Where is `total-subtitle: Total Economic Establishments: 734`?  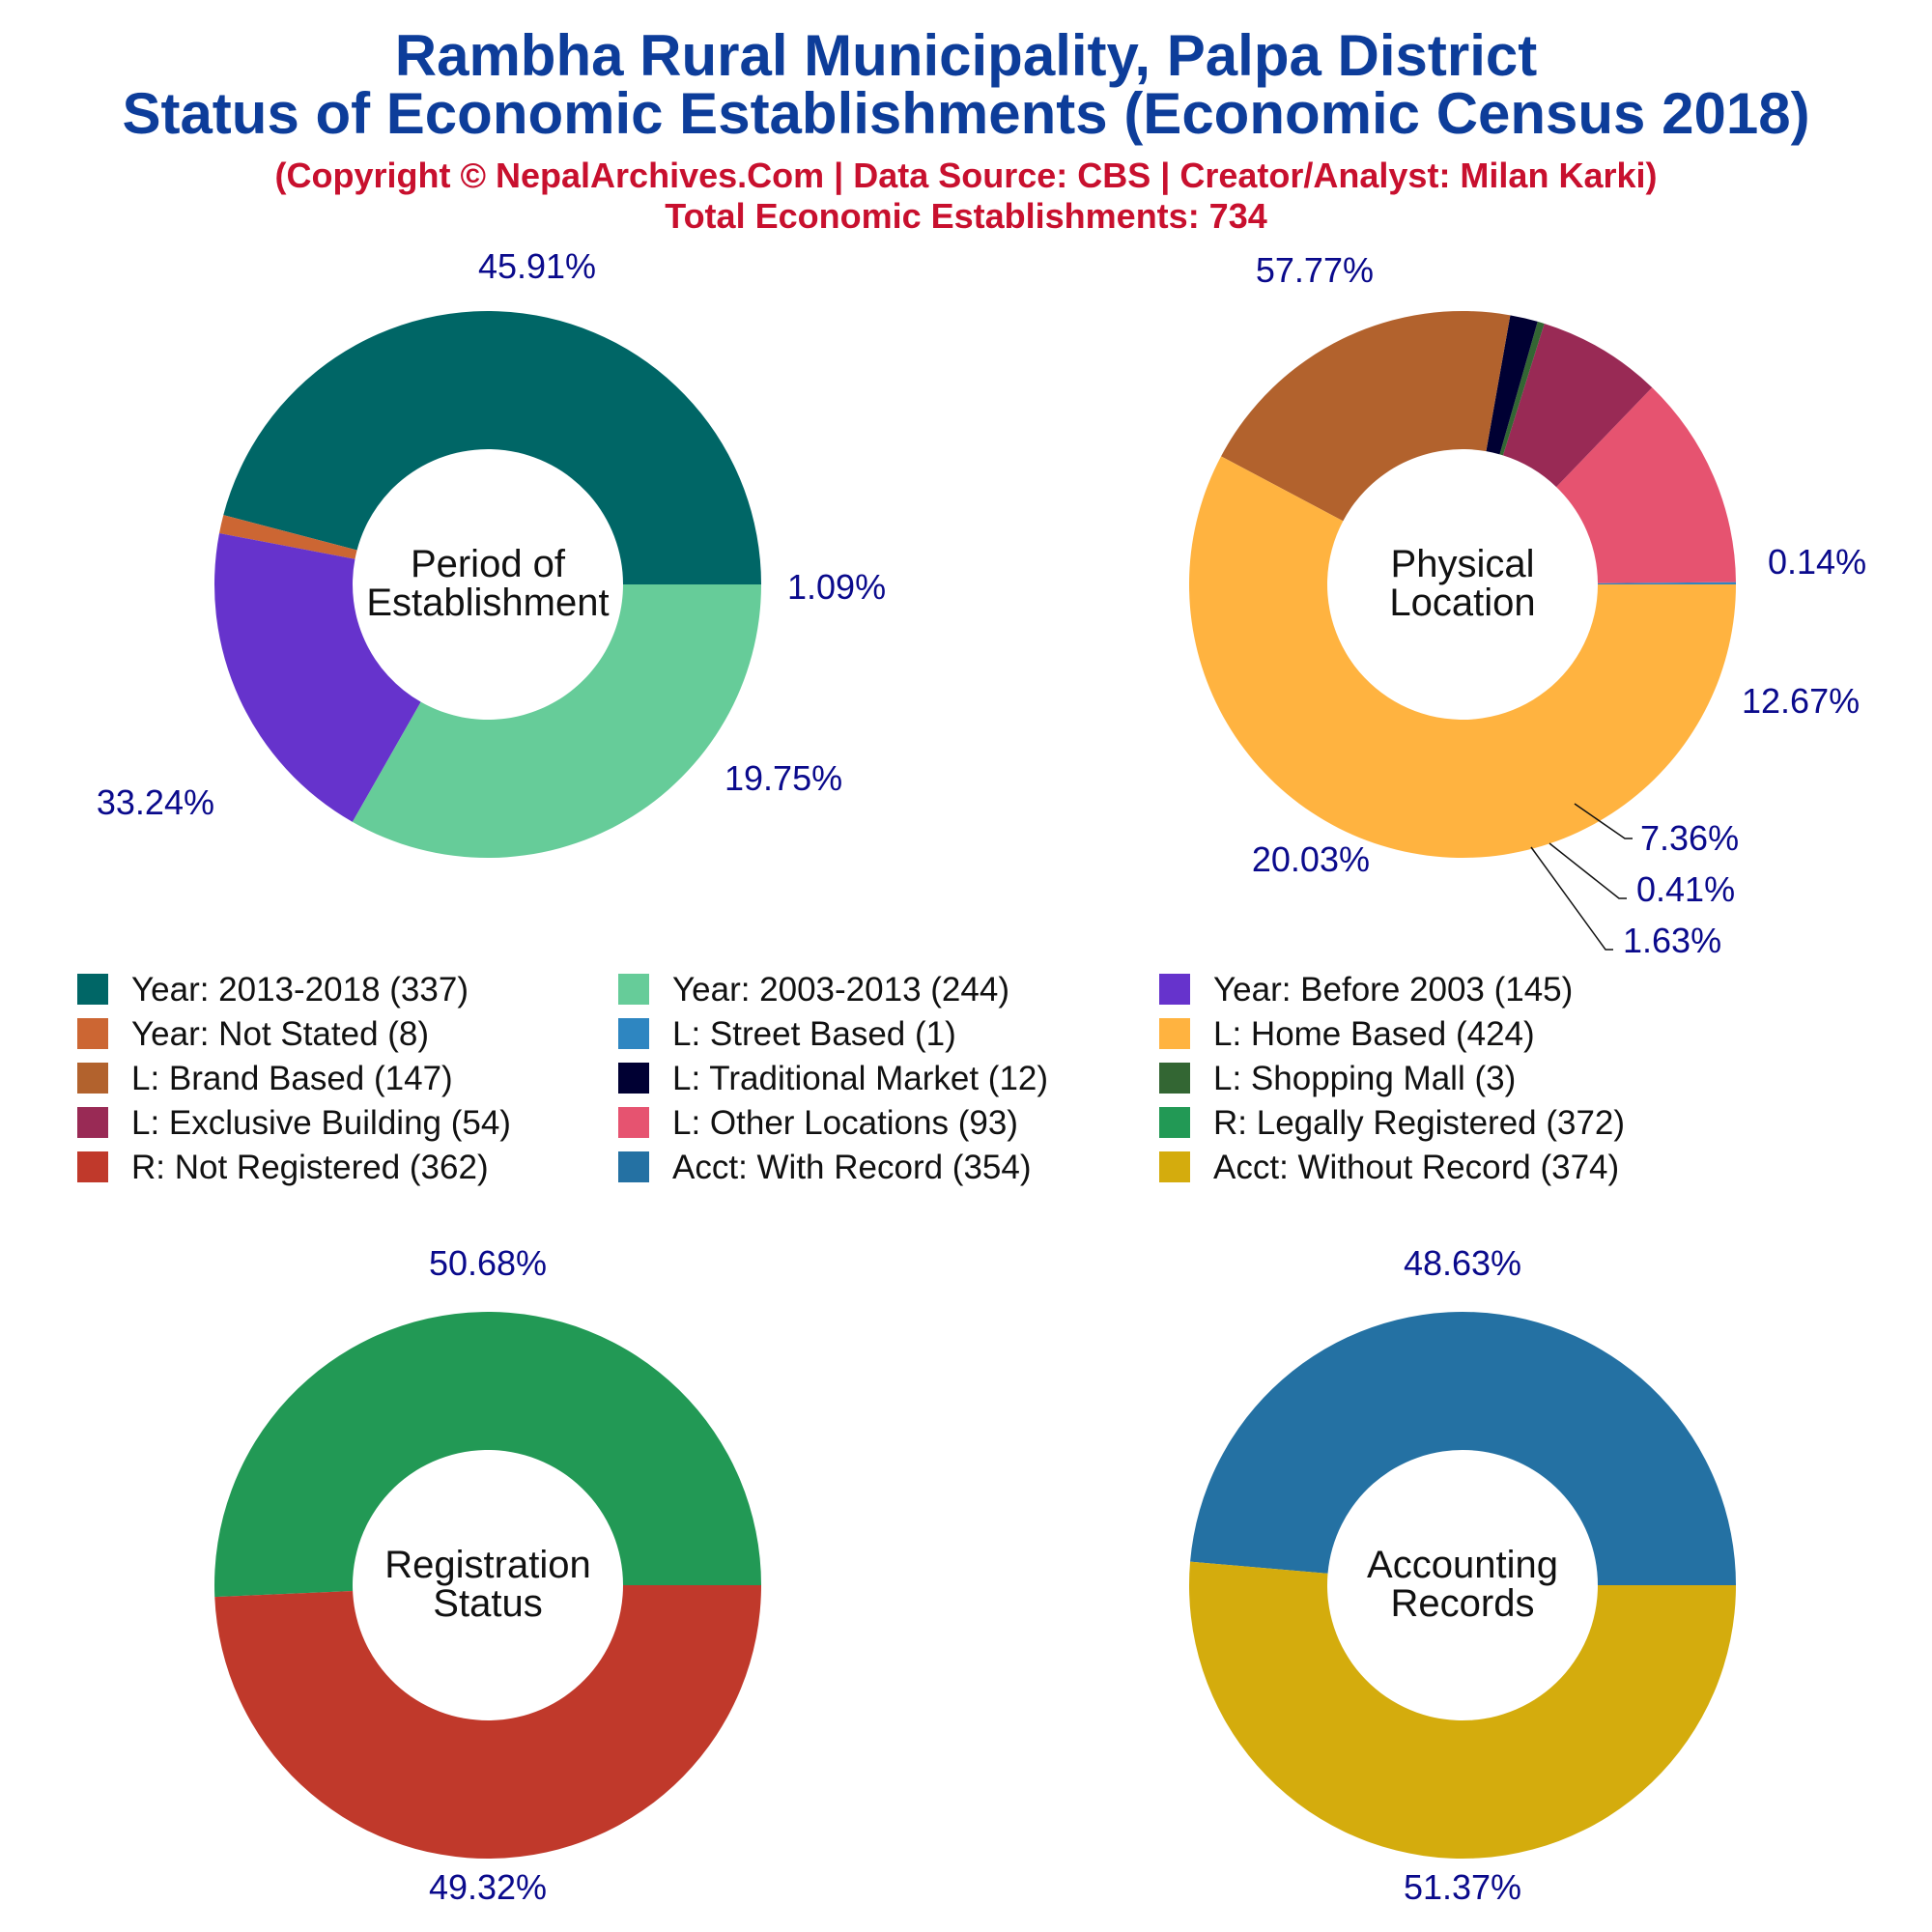
total-subtitle: Total Economic Establishments: 734 is located at coordinates (966, 216).